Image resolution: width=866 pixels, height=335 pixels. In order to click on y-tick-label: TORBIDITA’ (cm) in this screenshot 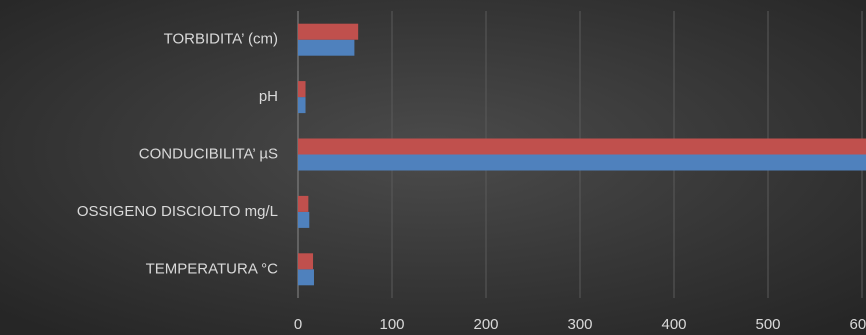, I will do `click(221, 39)`.